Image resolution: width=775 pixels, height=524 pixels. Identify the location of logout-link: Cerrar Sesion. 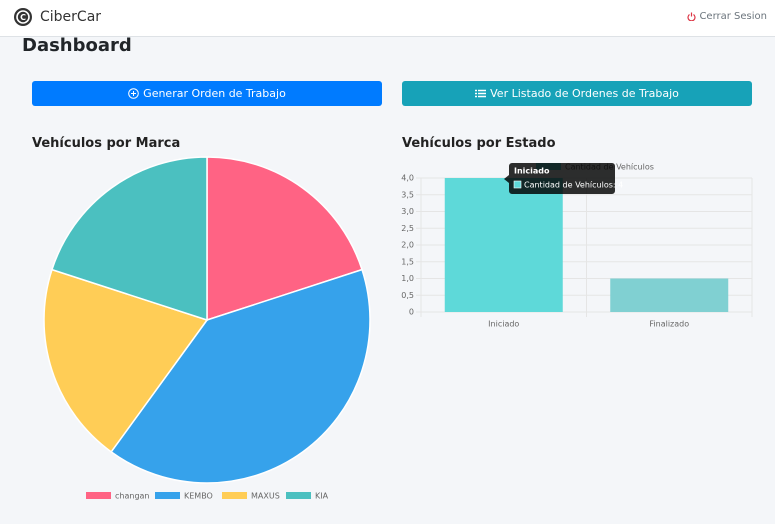
(727, 16).